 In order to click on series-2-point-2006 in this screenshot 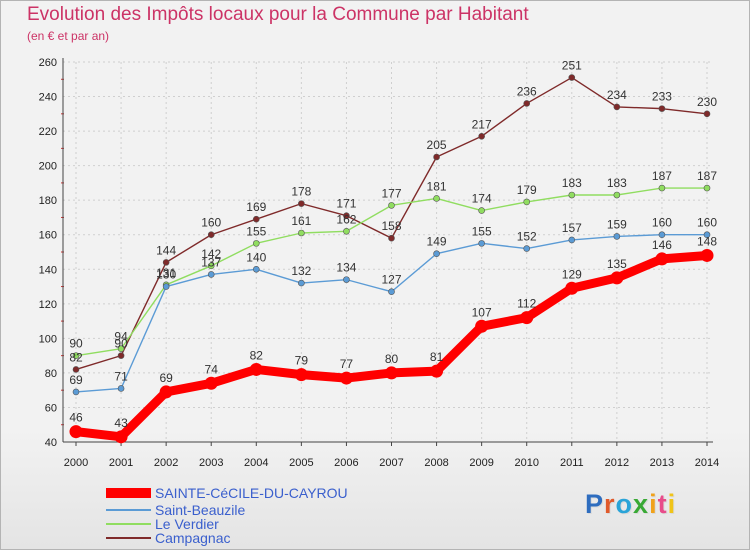, I will do `click(346, 231)`.